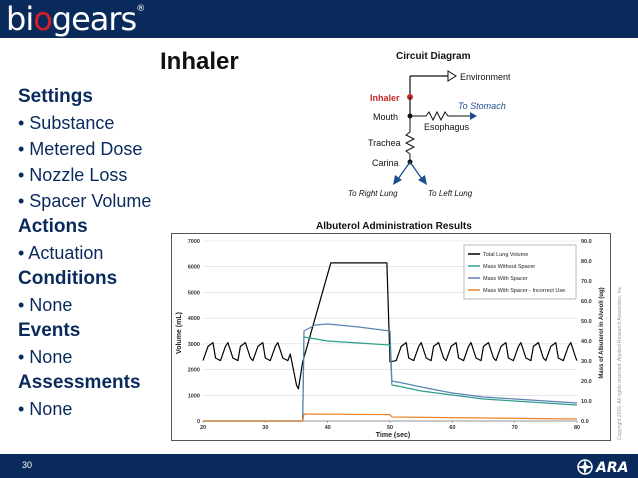 This screenshot has width=638, height=478. I want to click on list-item: • Substance, so click(66, 123).